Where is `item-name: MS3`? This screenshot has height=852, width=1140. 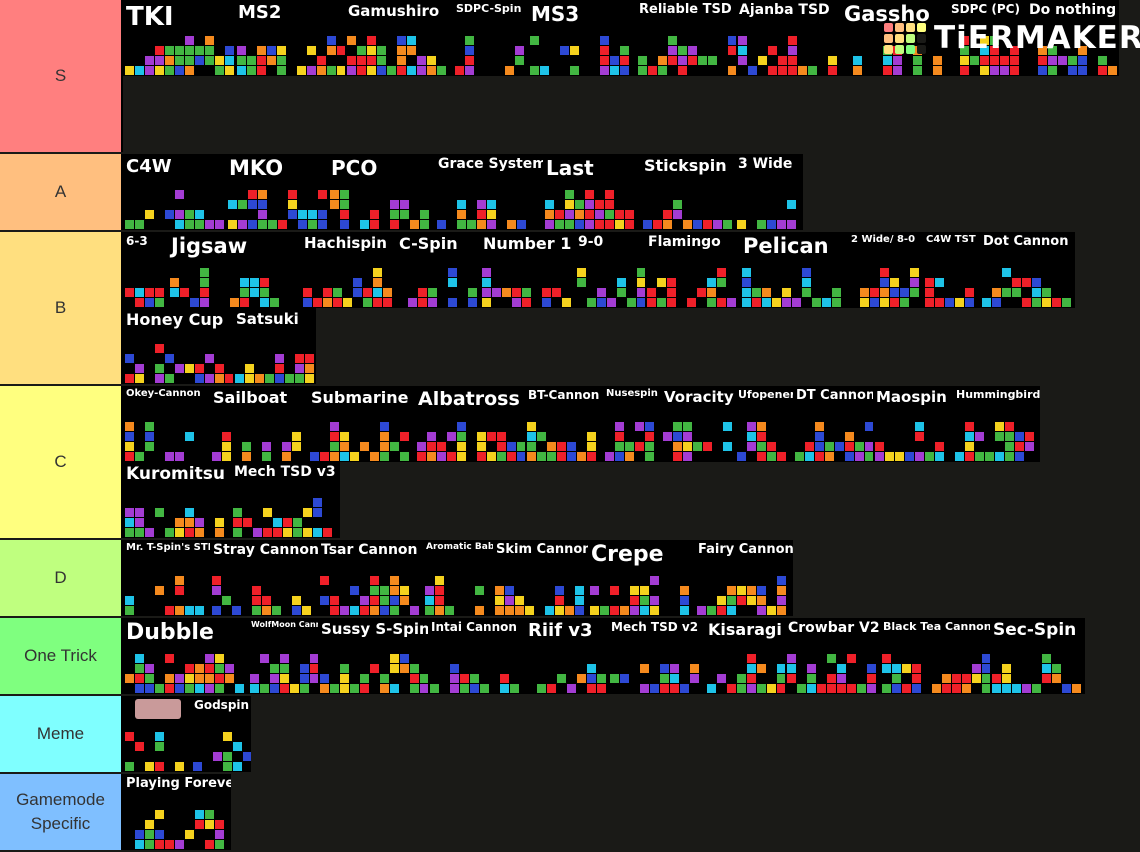
item-name: MS3 is located at coordinates (555, 14).